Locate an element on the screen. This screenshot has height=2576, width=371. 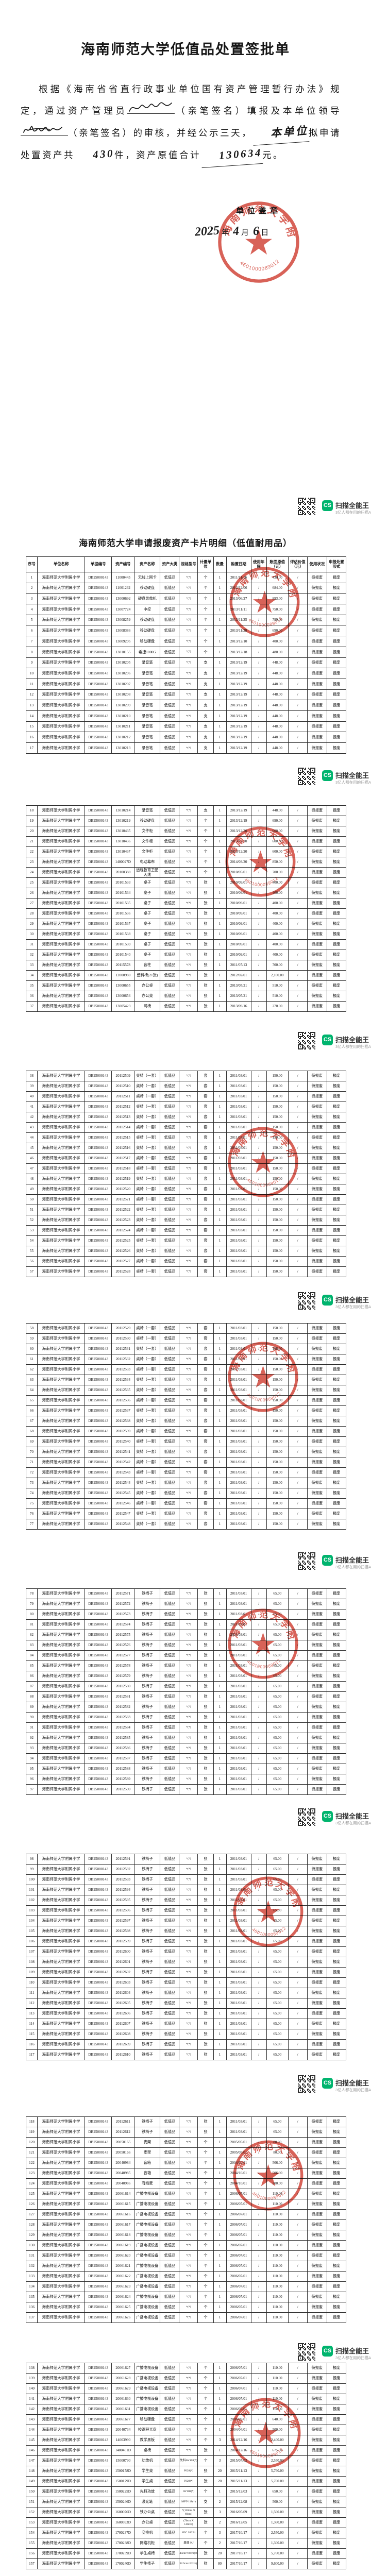
table-cell: 55 is located at coordinates (31, 1252).